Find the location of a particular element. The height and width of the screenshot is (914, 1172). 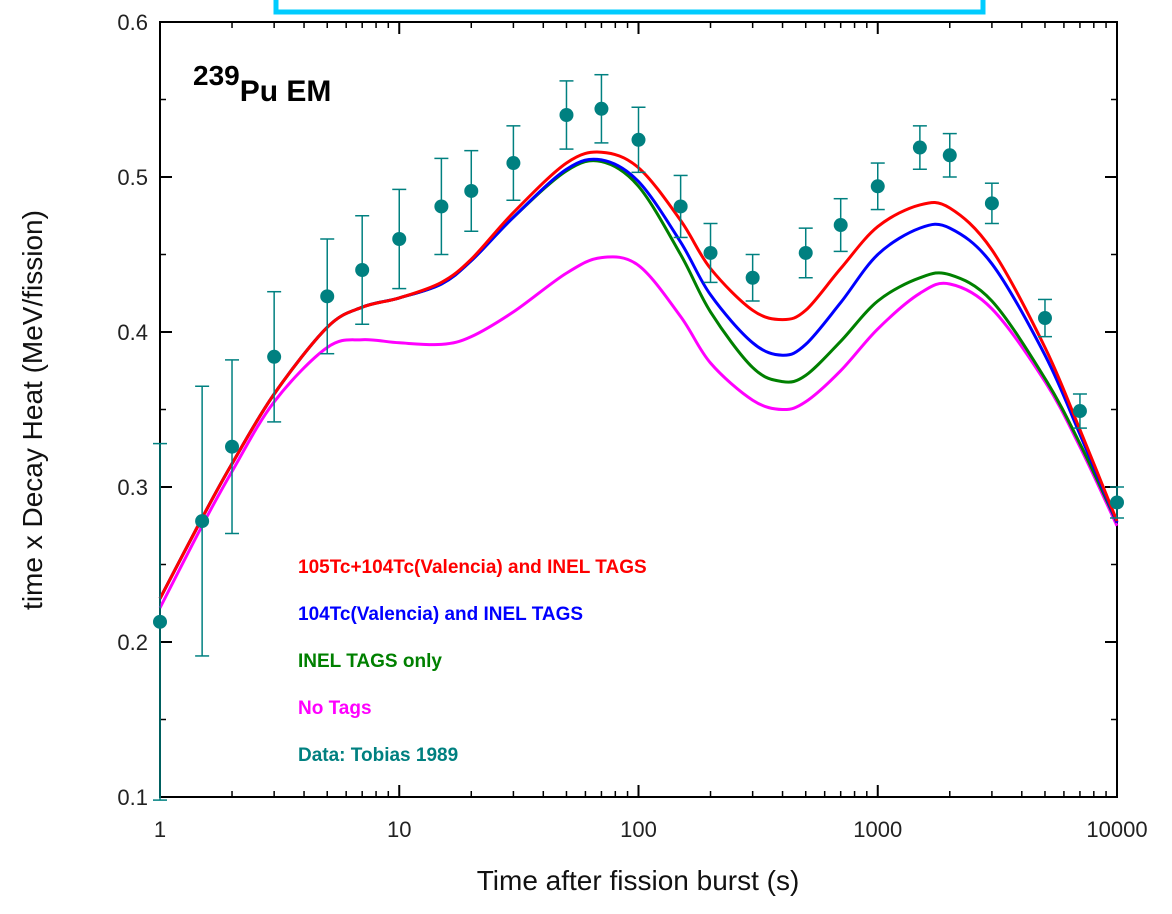

x-tick-label: 1 is located at coordinates (160, 829).